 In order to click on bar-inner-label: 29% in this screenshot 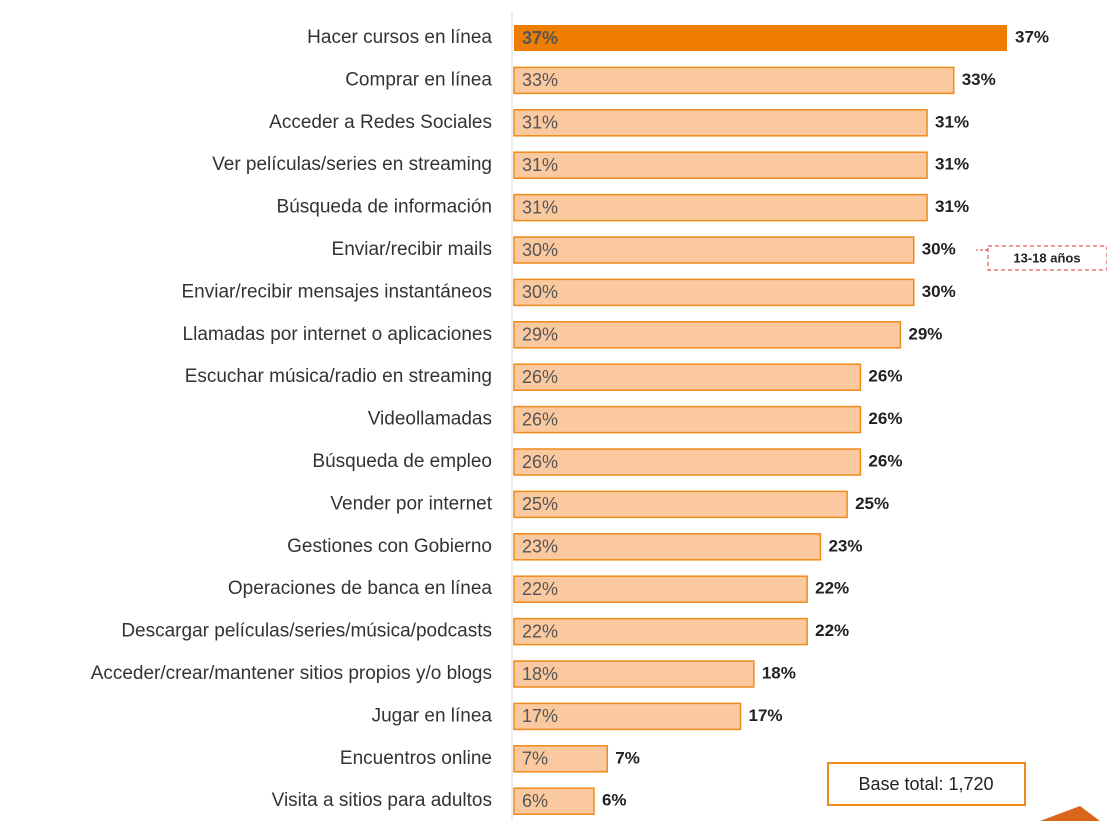, I will do `click(540, 335)`.